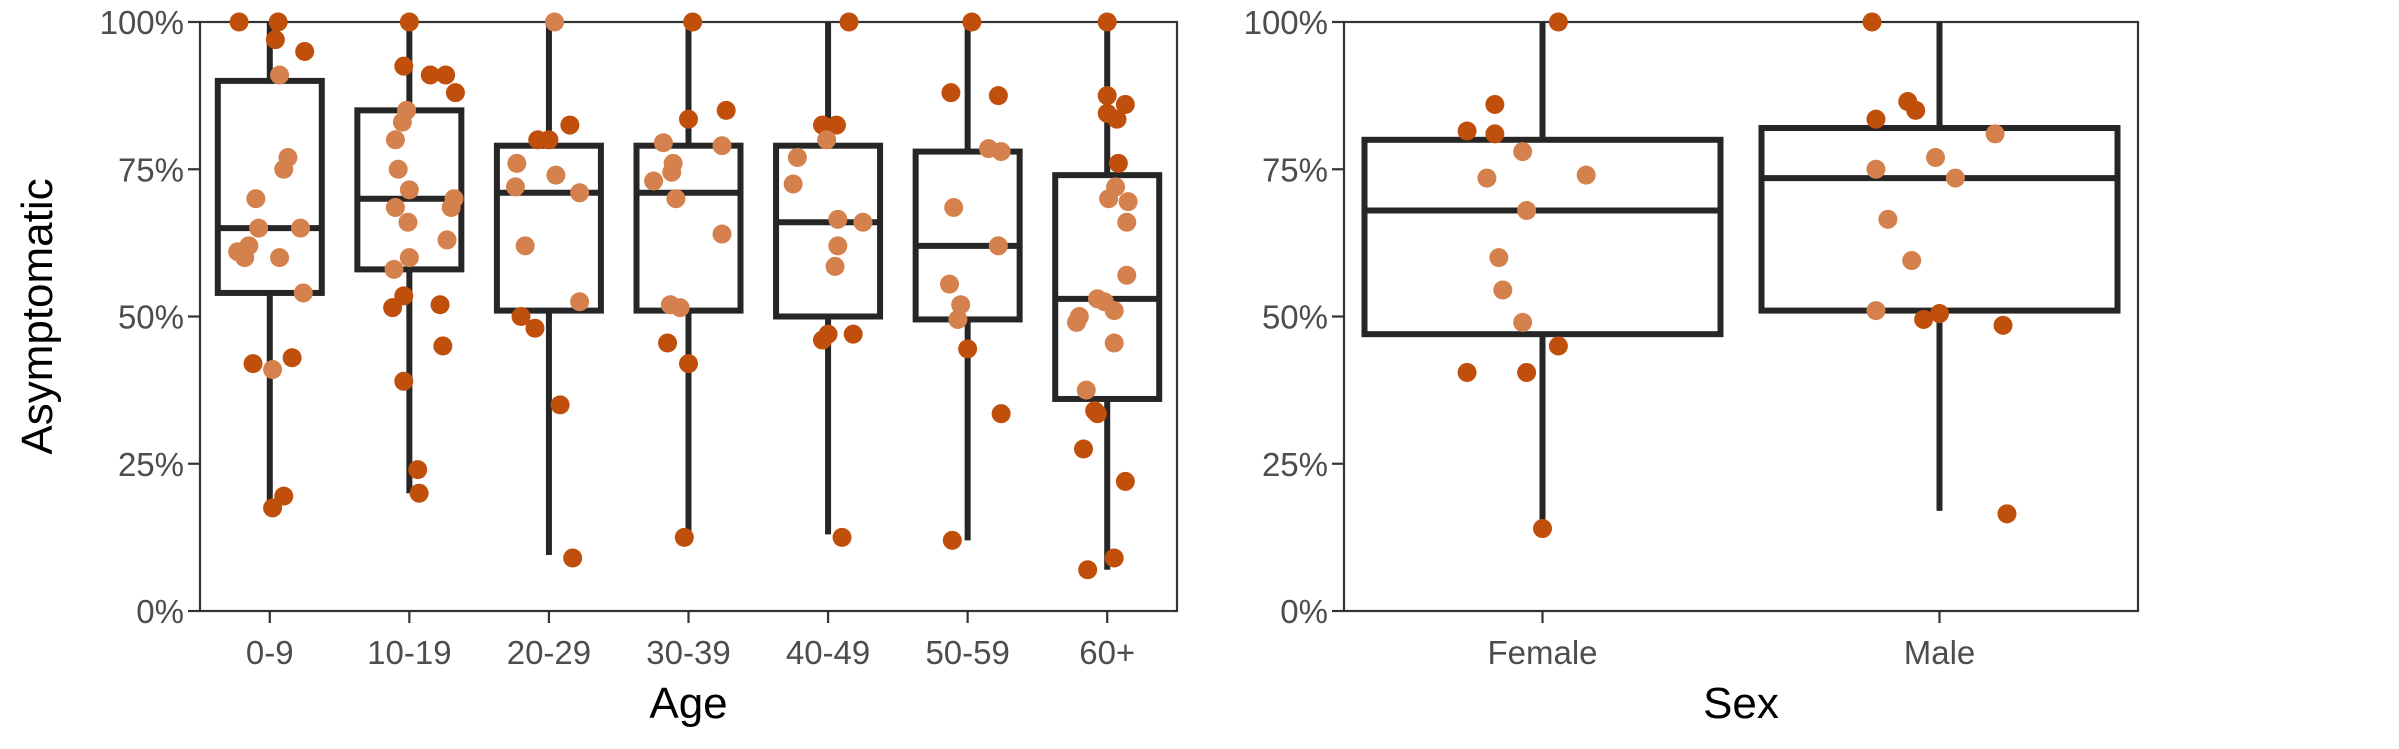 This screenshot has width=2399, height=749. What do you see at coordinates (37, 316) in the screenshot?
I see `y-axis-title: Asymptomatic` at bounding box center [37, 316].